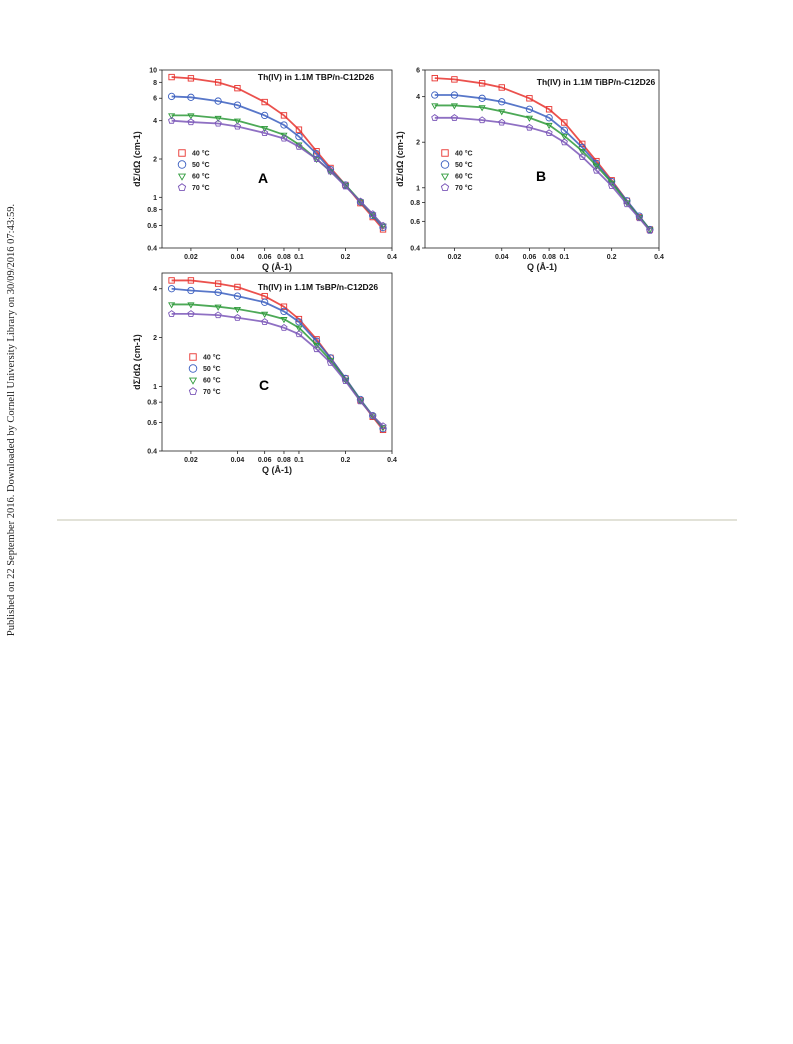 Image resolution: width=793 pixels, height=1044 pixels. What do you see at coordinates (191, 460) in the screenshot?
I see `x-tick-label: 0.02` at bounding box center [191, 460].